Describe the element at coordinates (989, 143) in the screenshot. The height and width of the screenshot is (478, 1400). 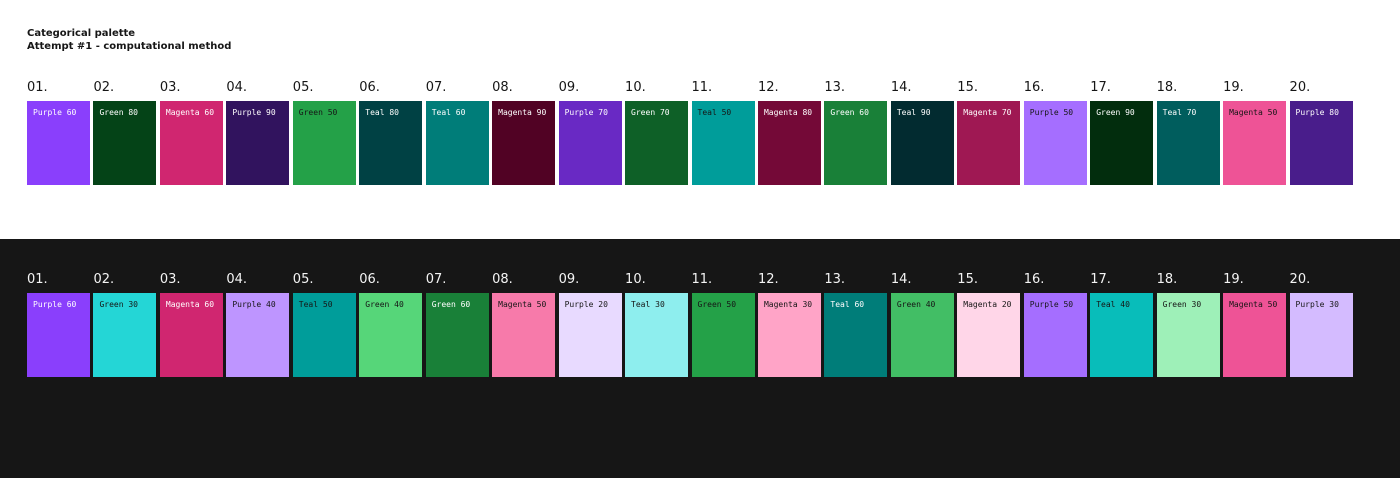
I see `color-swatch: Magenta 70` at that location.